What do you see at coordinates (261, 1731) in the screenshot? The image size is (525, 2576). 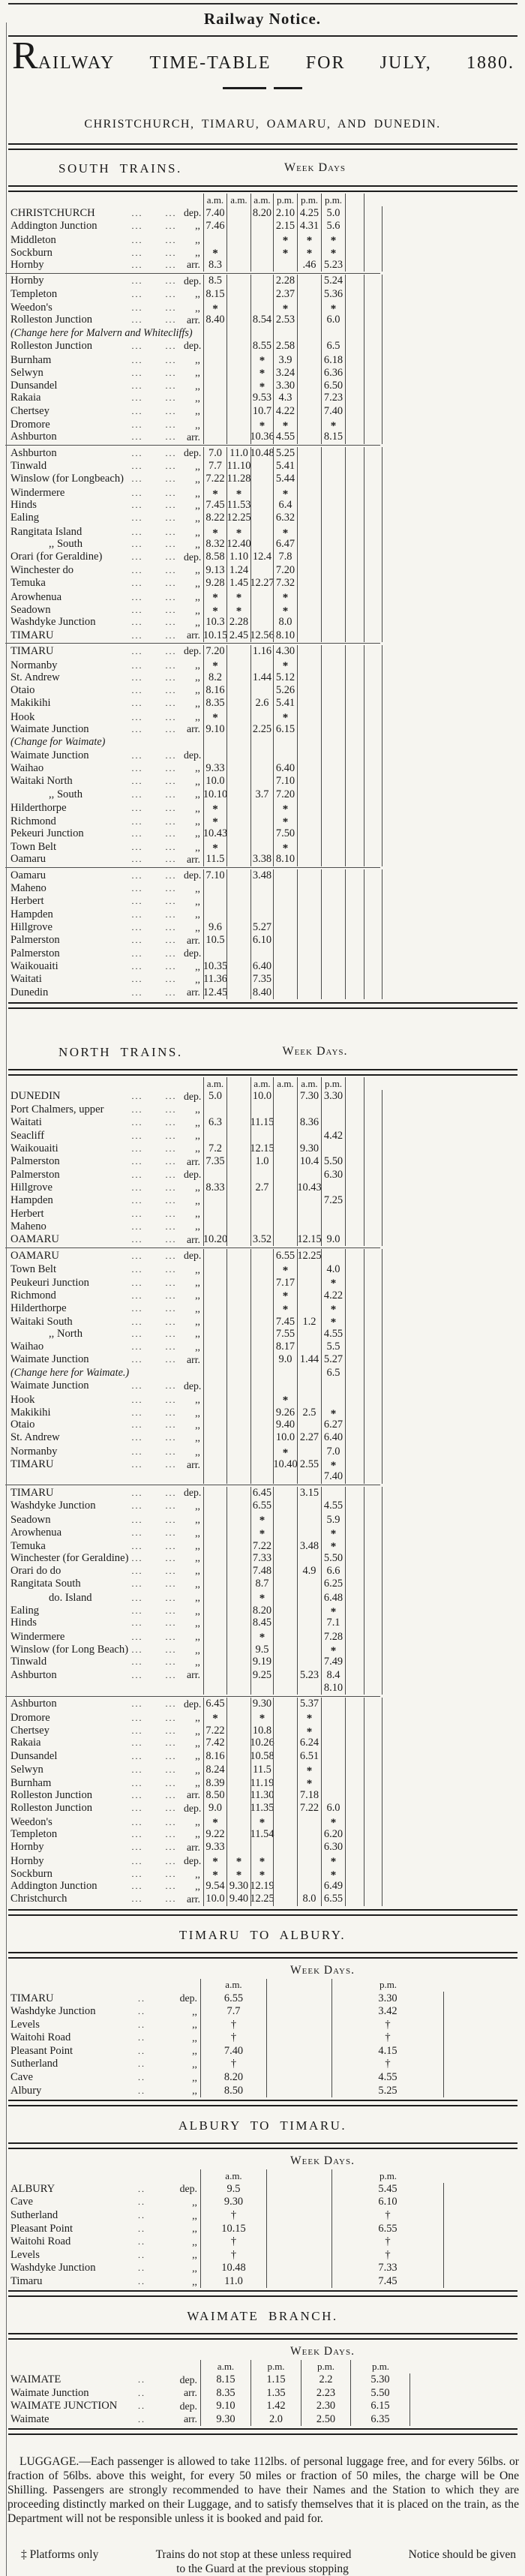 I see `time-cell: 10.8` at bounding box center [261, 1731].